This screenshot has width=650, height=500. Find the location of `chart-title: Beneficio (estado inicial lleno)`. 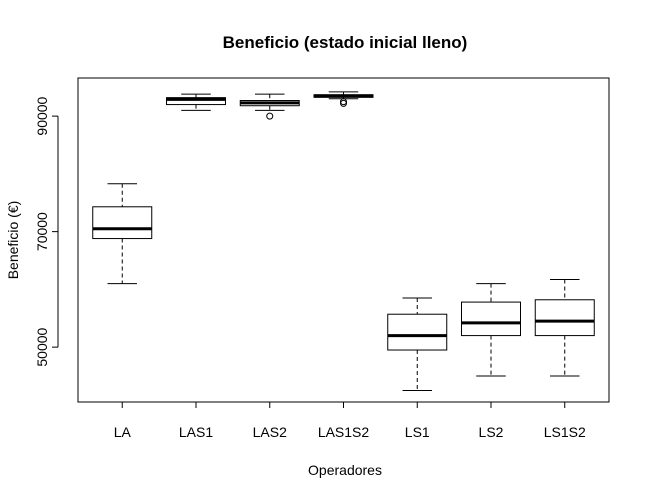

chart-title: Beneficio (estado inicial lleno) is located at coordinates (345, 42).